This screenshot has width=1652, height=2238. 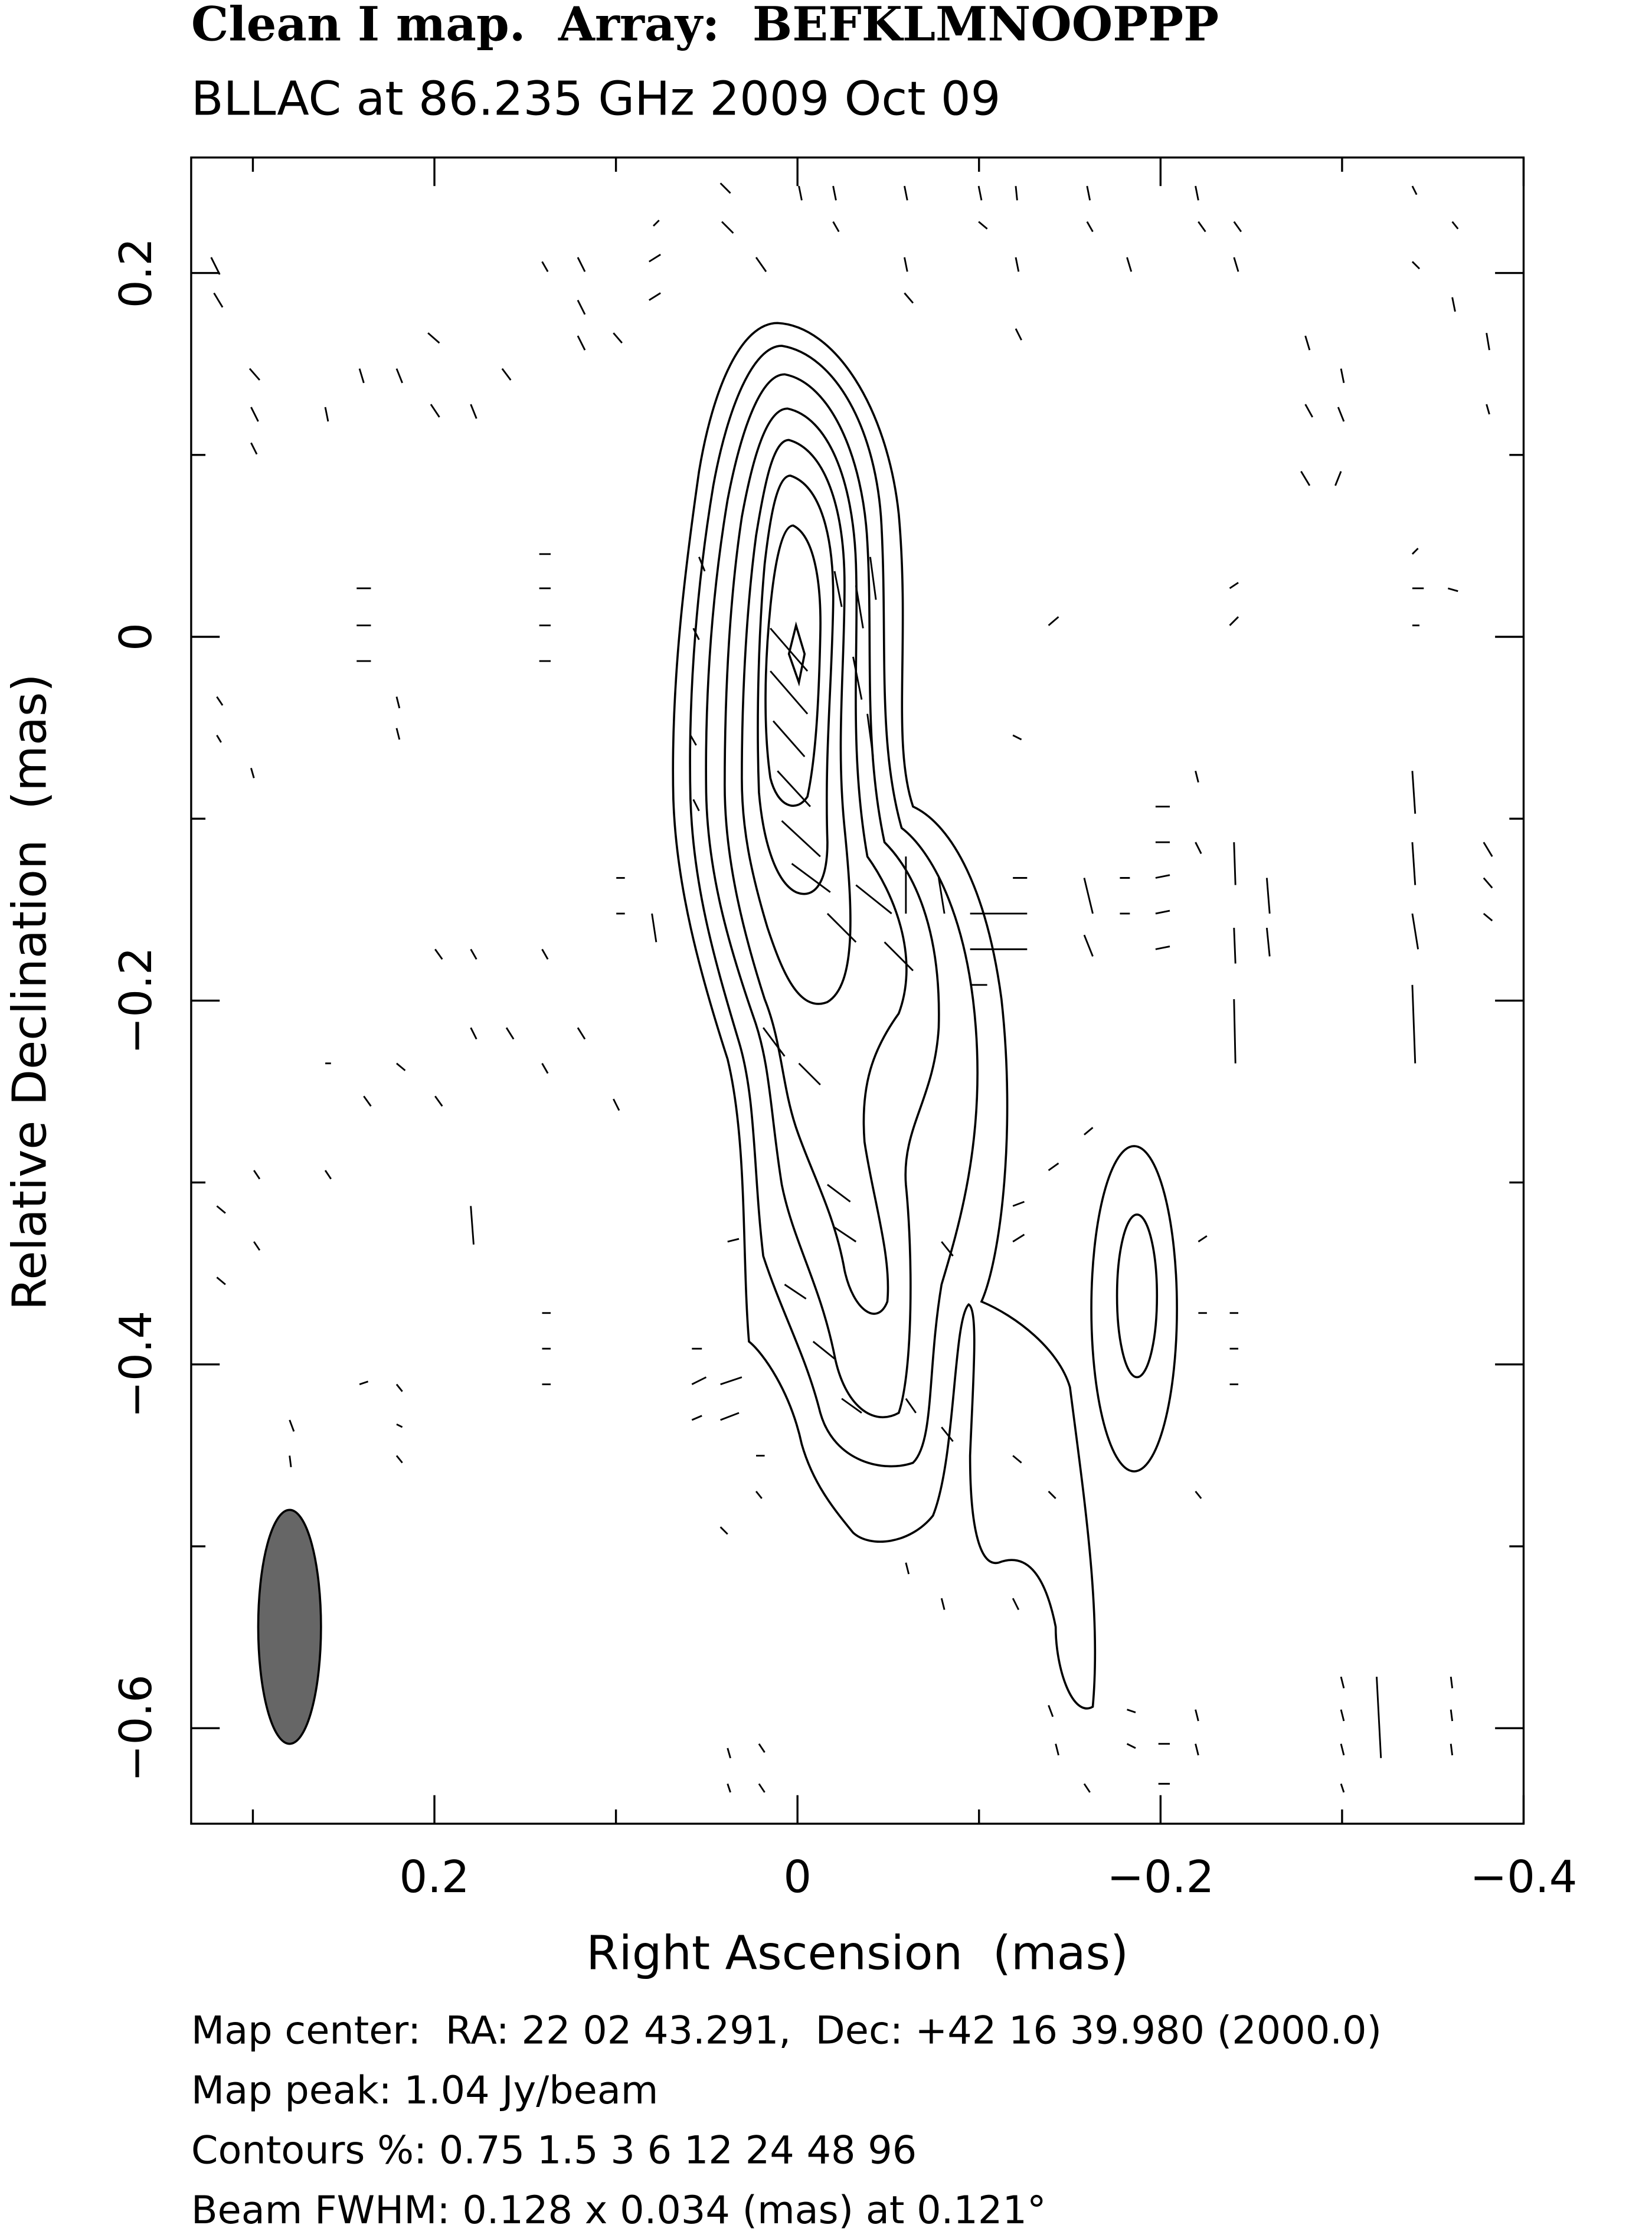 I want to click on chart-title: Clean I map. Array: BEFKLMNOOPPP, so click(x=705, y=26).